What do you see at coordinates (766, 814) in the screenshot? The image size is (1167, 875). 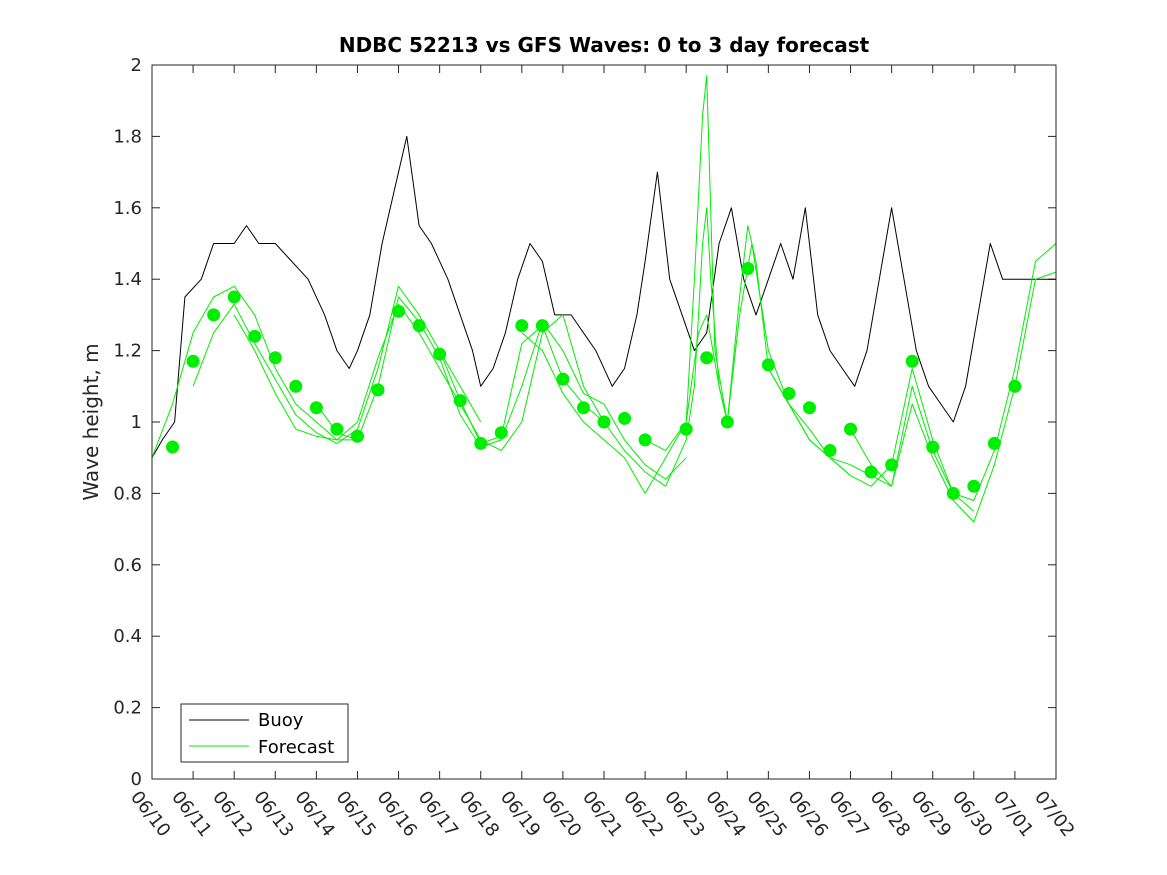 I see `x-tick-label: 06/25` at bounding box center [766, 814].